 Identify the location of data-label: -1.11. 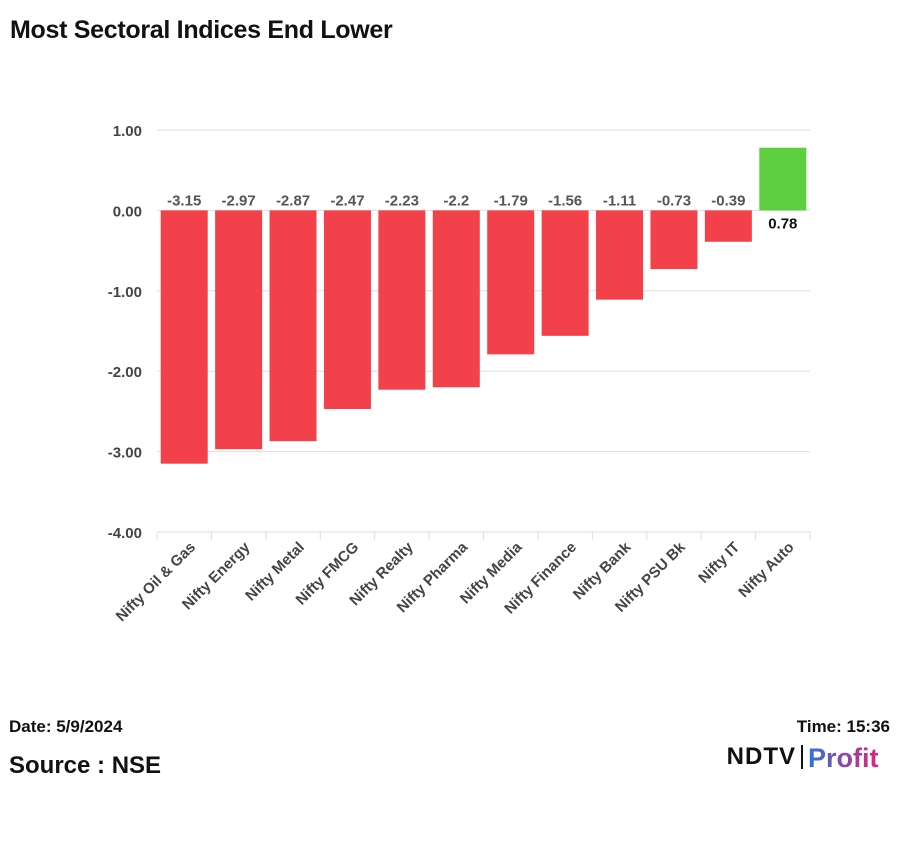
(619, 200).